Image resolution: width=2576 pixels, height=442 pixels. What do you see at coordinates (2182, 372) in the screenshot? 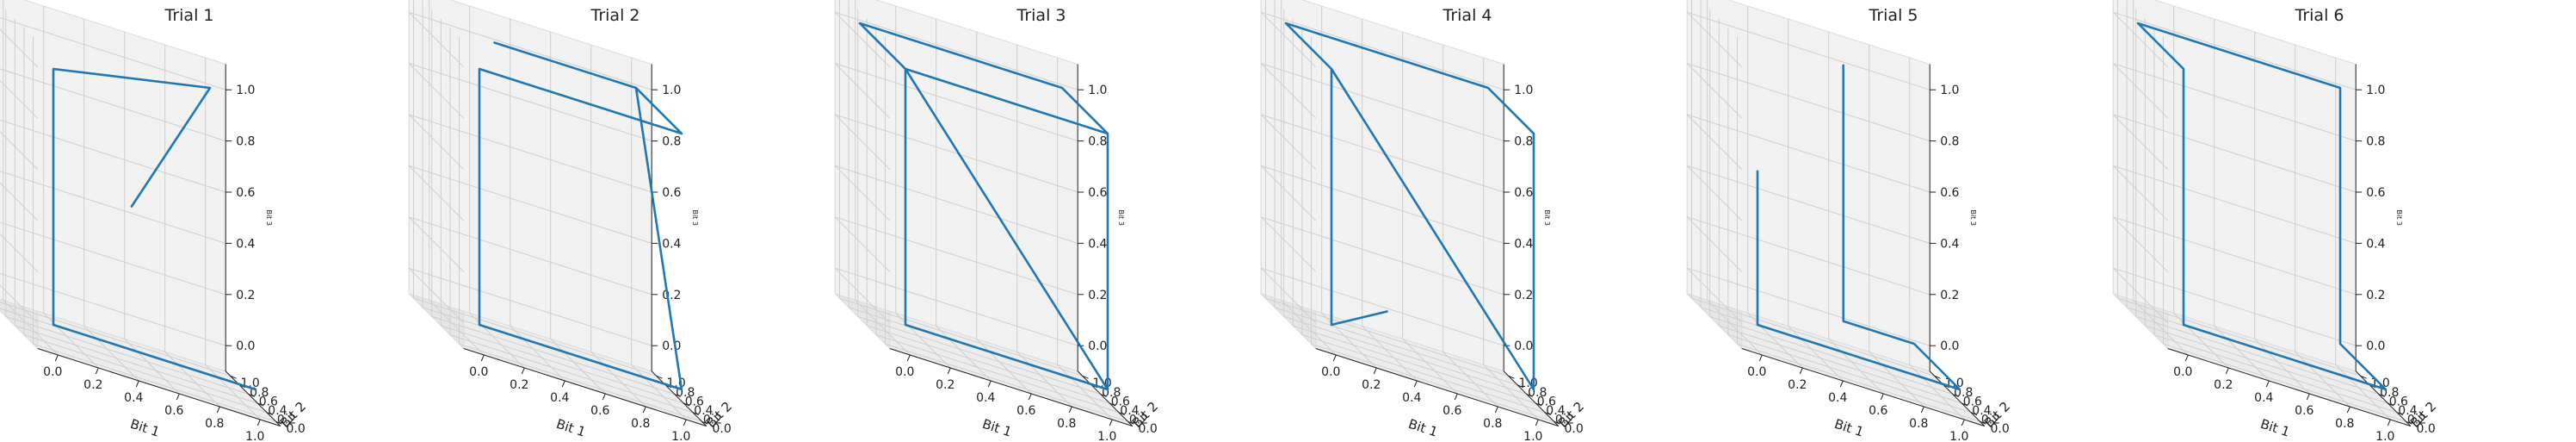
I see `x-tick-label: 0.0` at bounding box center [2182, 372].